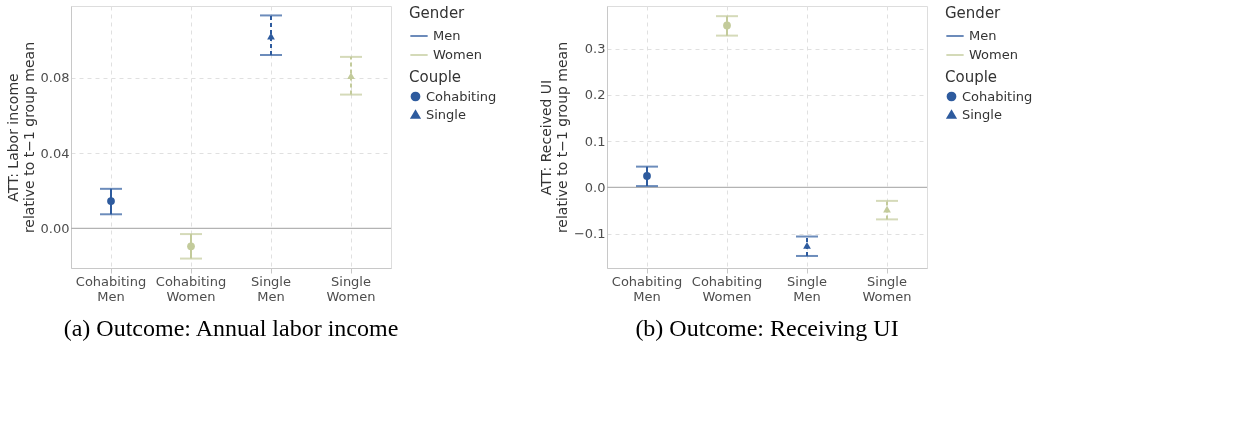 The height and width of the screenshot is (423, 1244). Describe the element at coordinates (595, 187) in the screenshot. I see `y-tick-label: 0.0` at that location.